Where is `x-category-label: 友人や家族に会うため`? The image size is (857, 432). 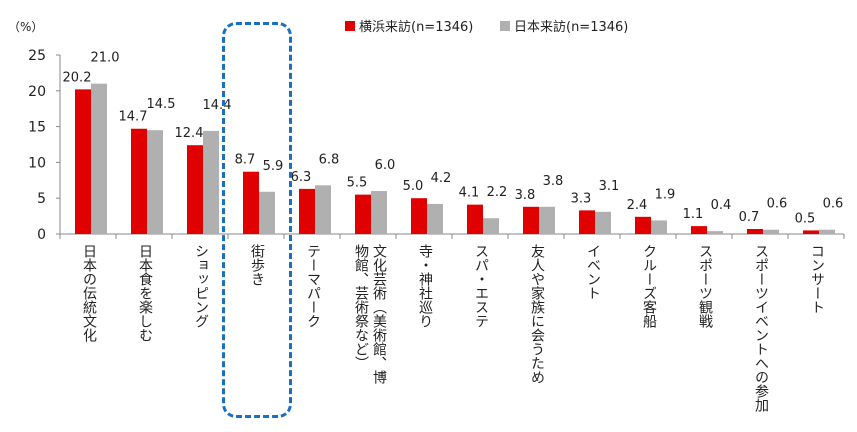
x-category-label: 友人や家族に会うため is located at coordinates (537, 314).